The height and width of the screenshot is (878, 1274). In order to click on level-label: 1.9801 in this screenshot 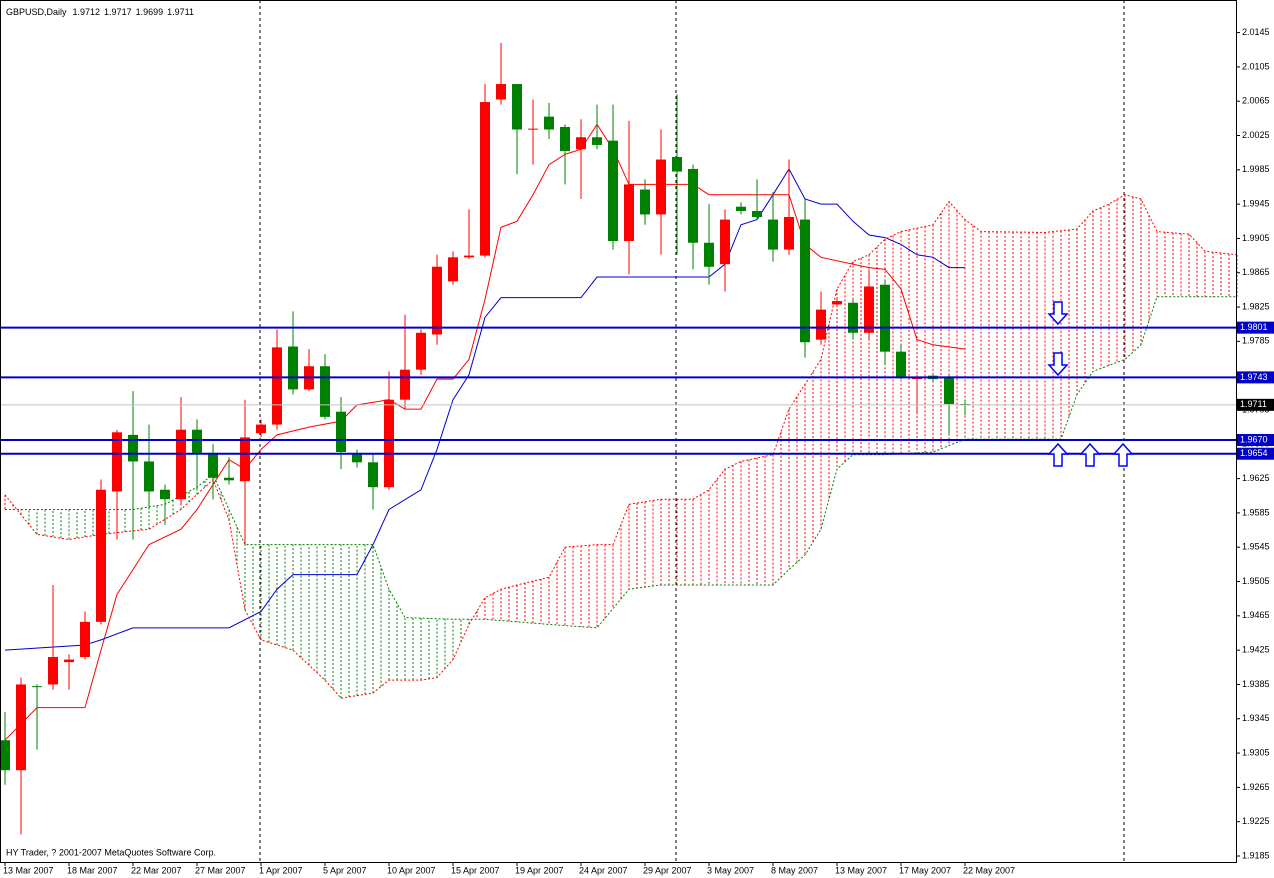, I will do `click(1254, 327)`.